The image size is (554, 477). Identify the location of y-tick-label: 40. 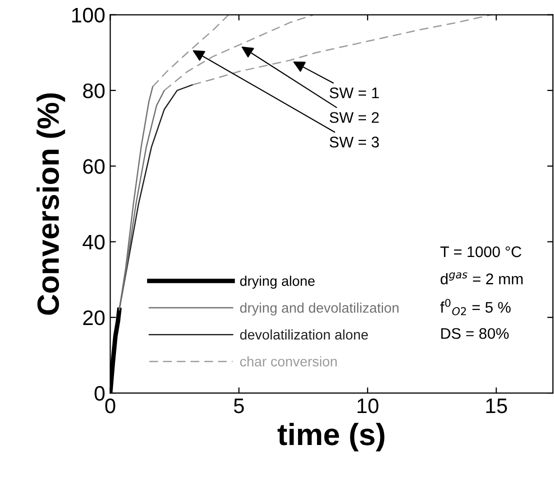
(93, 242).